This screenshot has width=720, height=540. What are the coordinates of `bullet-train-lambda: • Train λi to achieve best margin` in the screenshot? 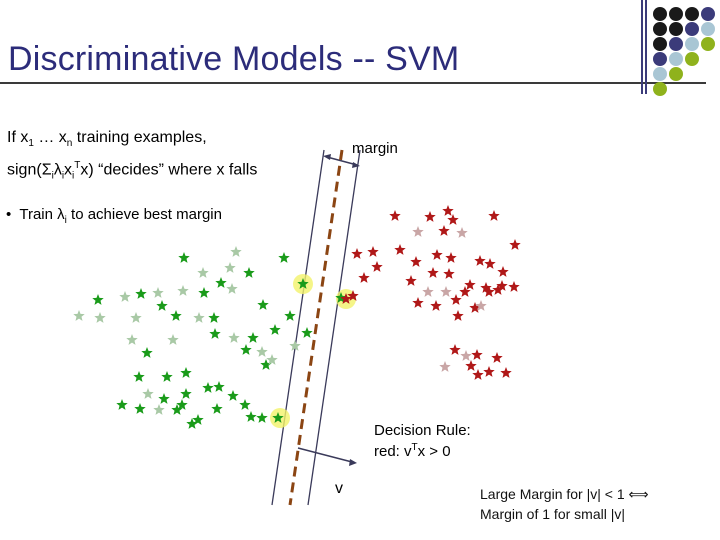 It's located at (114, 216).